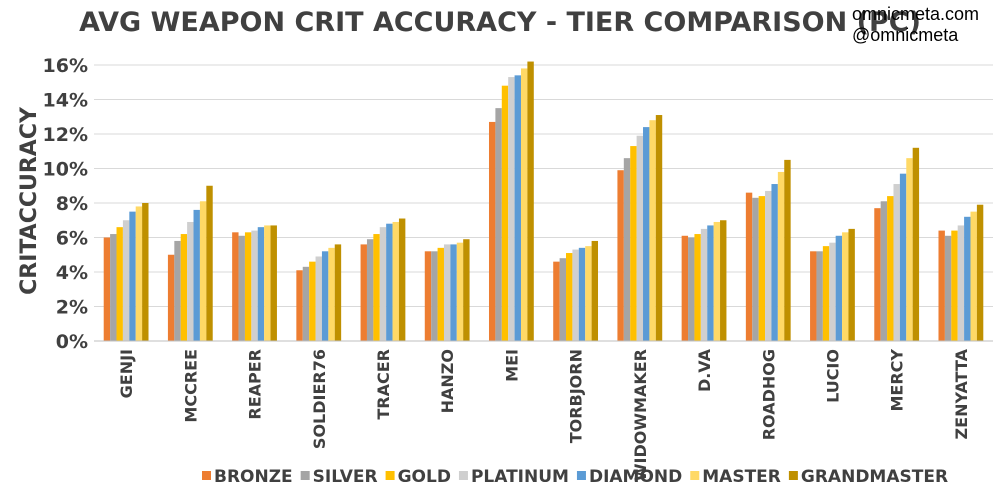  I want to click on bar-roadhog-silver, so click(755, 269).